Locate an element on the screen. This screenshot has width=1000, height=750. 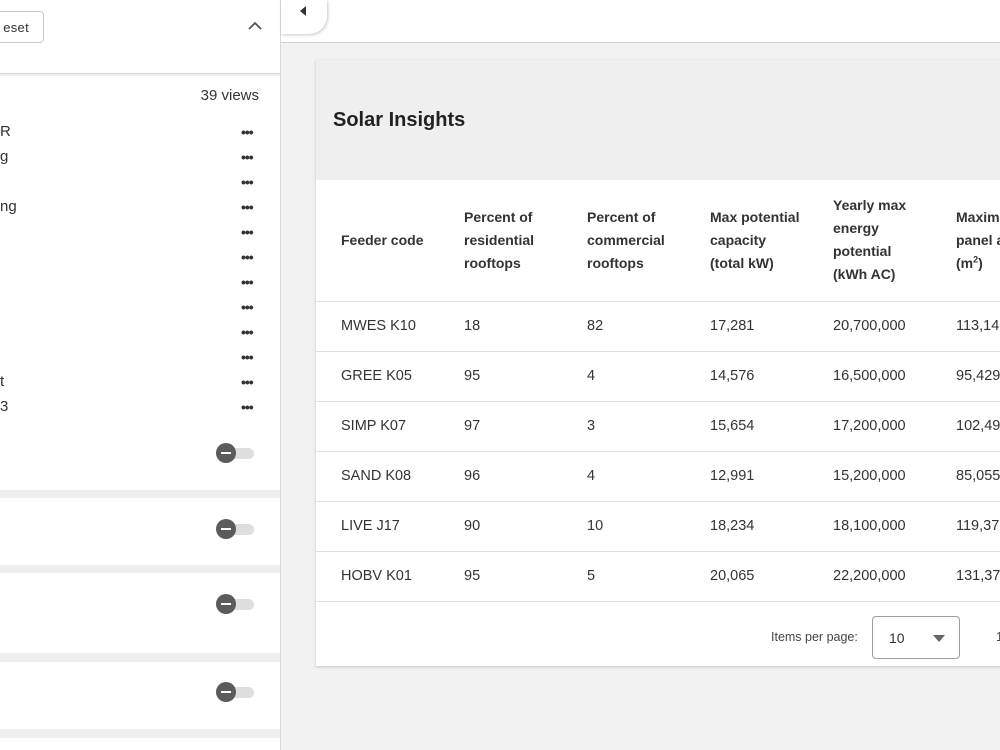
table-row: LIVE J17 90 10 18,234 18,100,000 119,37 is located at coordinates (658, 526).